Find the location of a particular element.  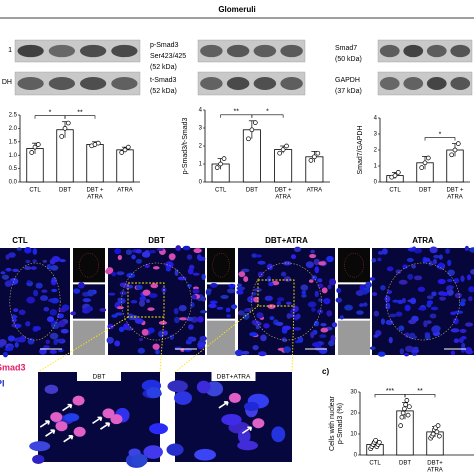

y-tick-label: 1.5 is located at coordinates (13, 142).